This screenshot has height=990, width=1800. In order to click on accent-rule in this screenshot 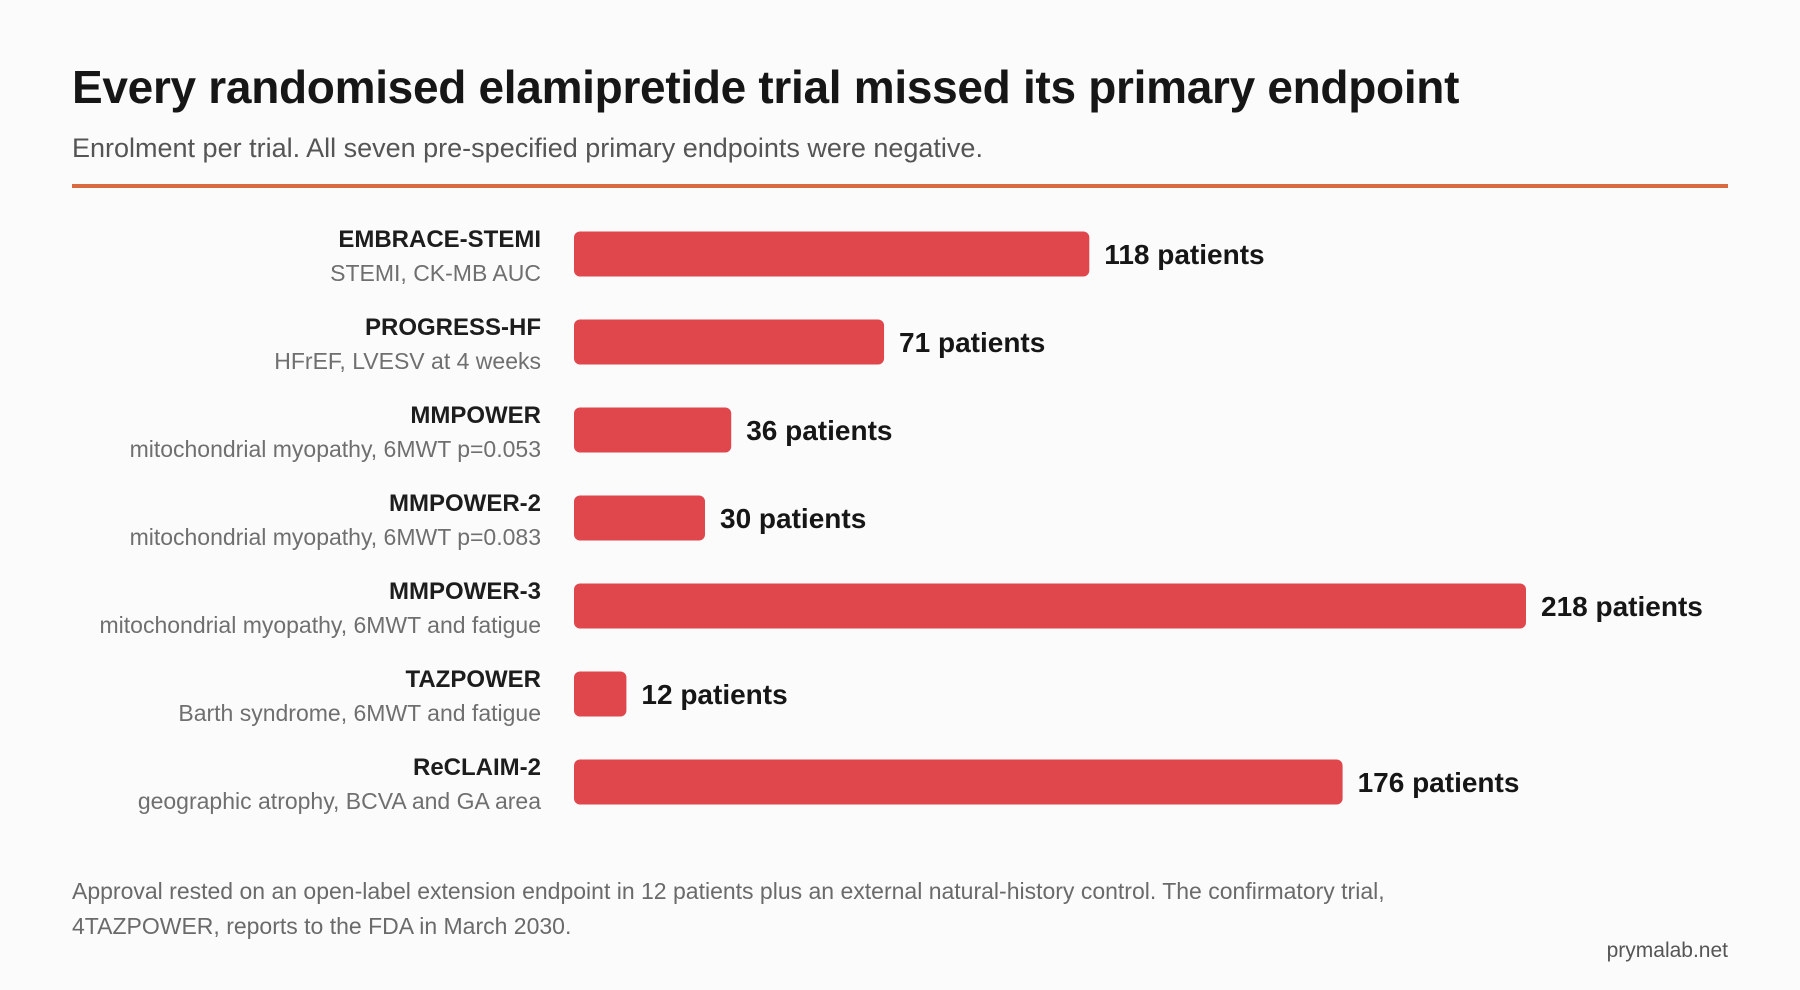, I will do `click(900, 186)`.